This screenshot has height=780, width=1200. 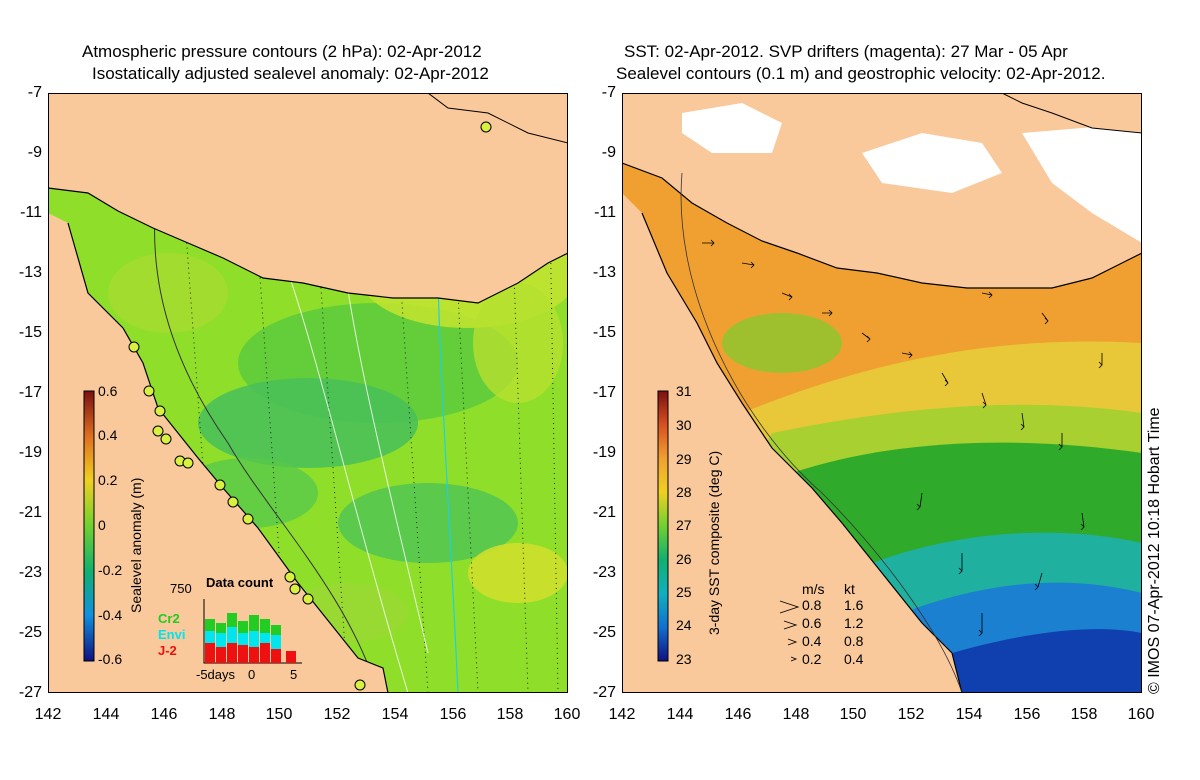 What do you see at coordinates (181, 588) in the screenshot?
I see `data-count-ymax: 750` at bounding box center [181, 588].